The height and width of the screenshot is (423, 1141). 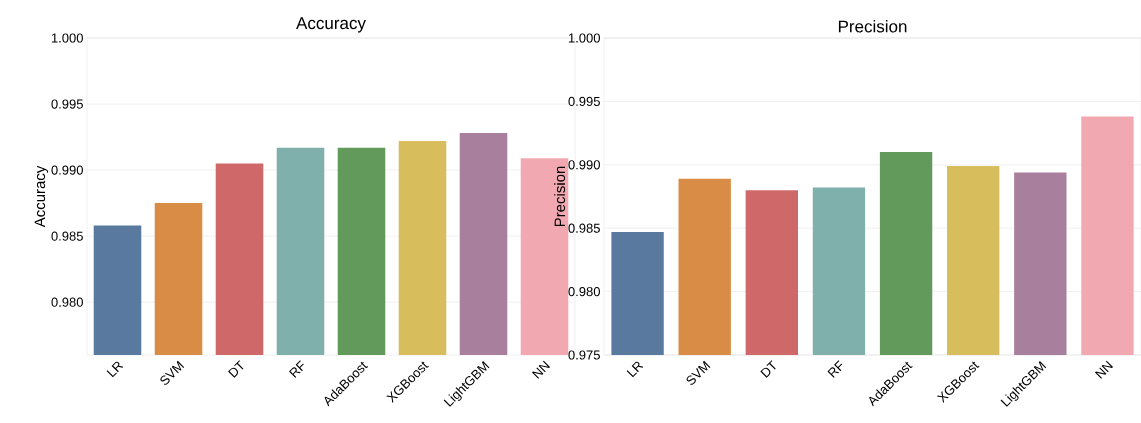 I want to click on y-axis-title: Accuracy, so click(x=41, y=196).